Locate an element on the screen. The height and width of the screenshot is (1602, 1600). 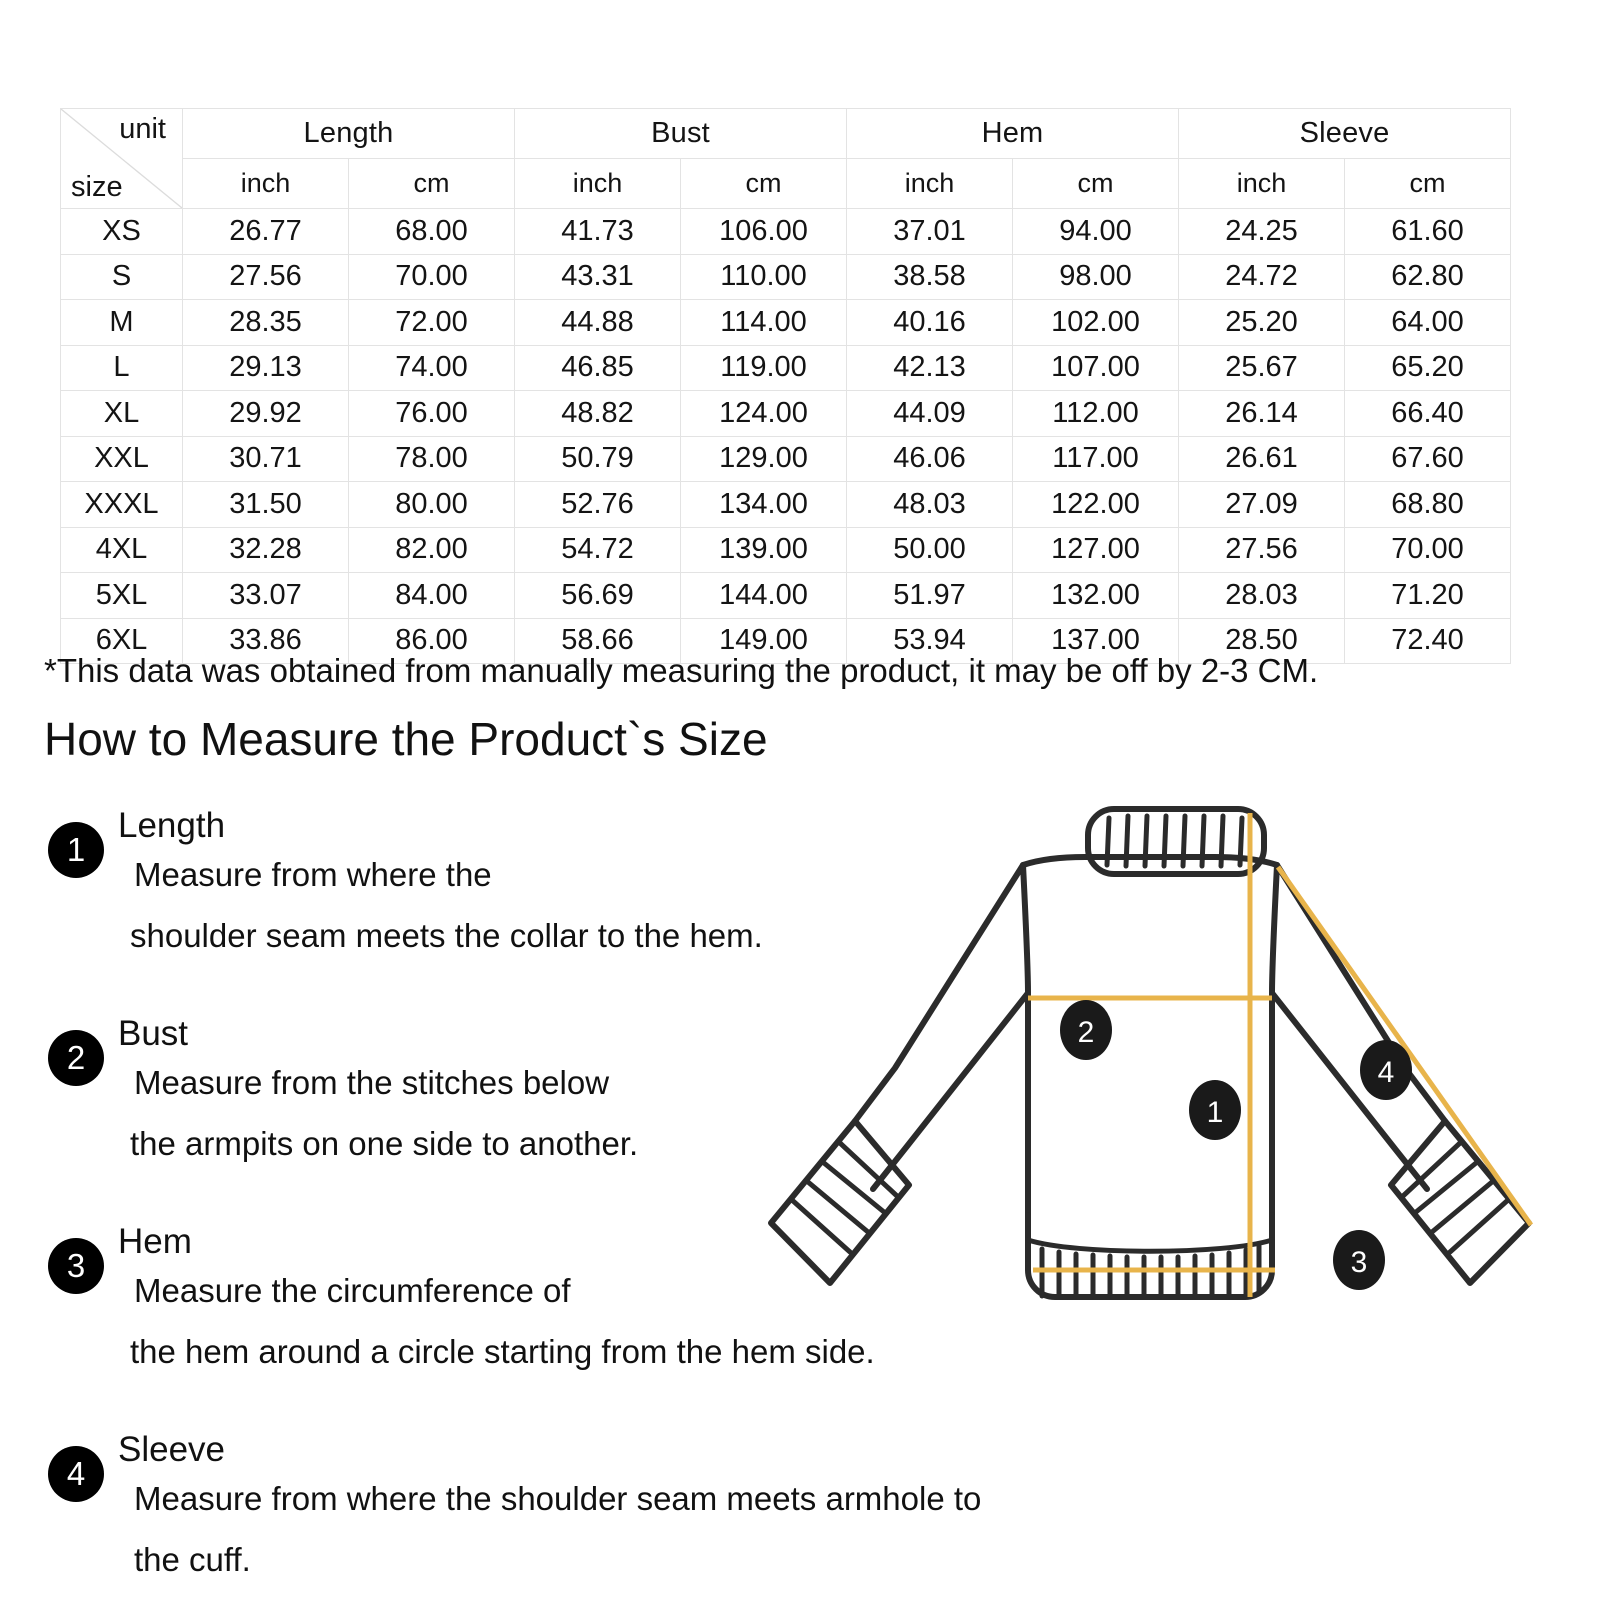
table-cell-value: 41.73 is located at coordinates (597, 231).